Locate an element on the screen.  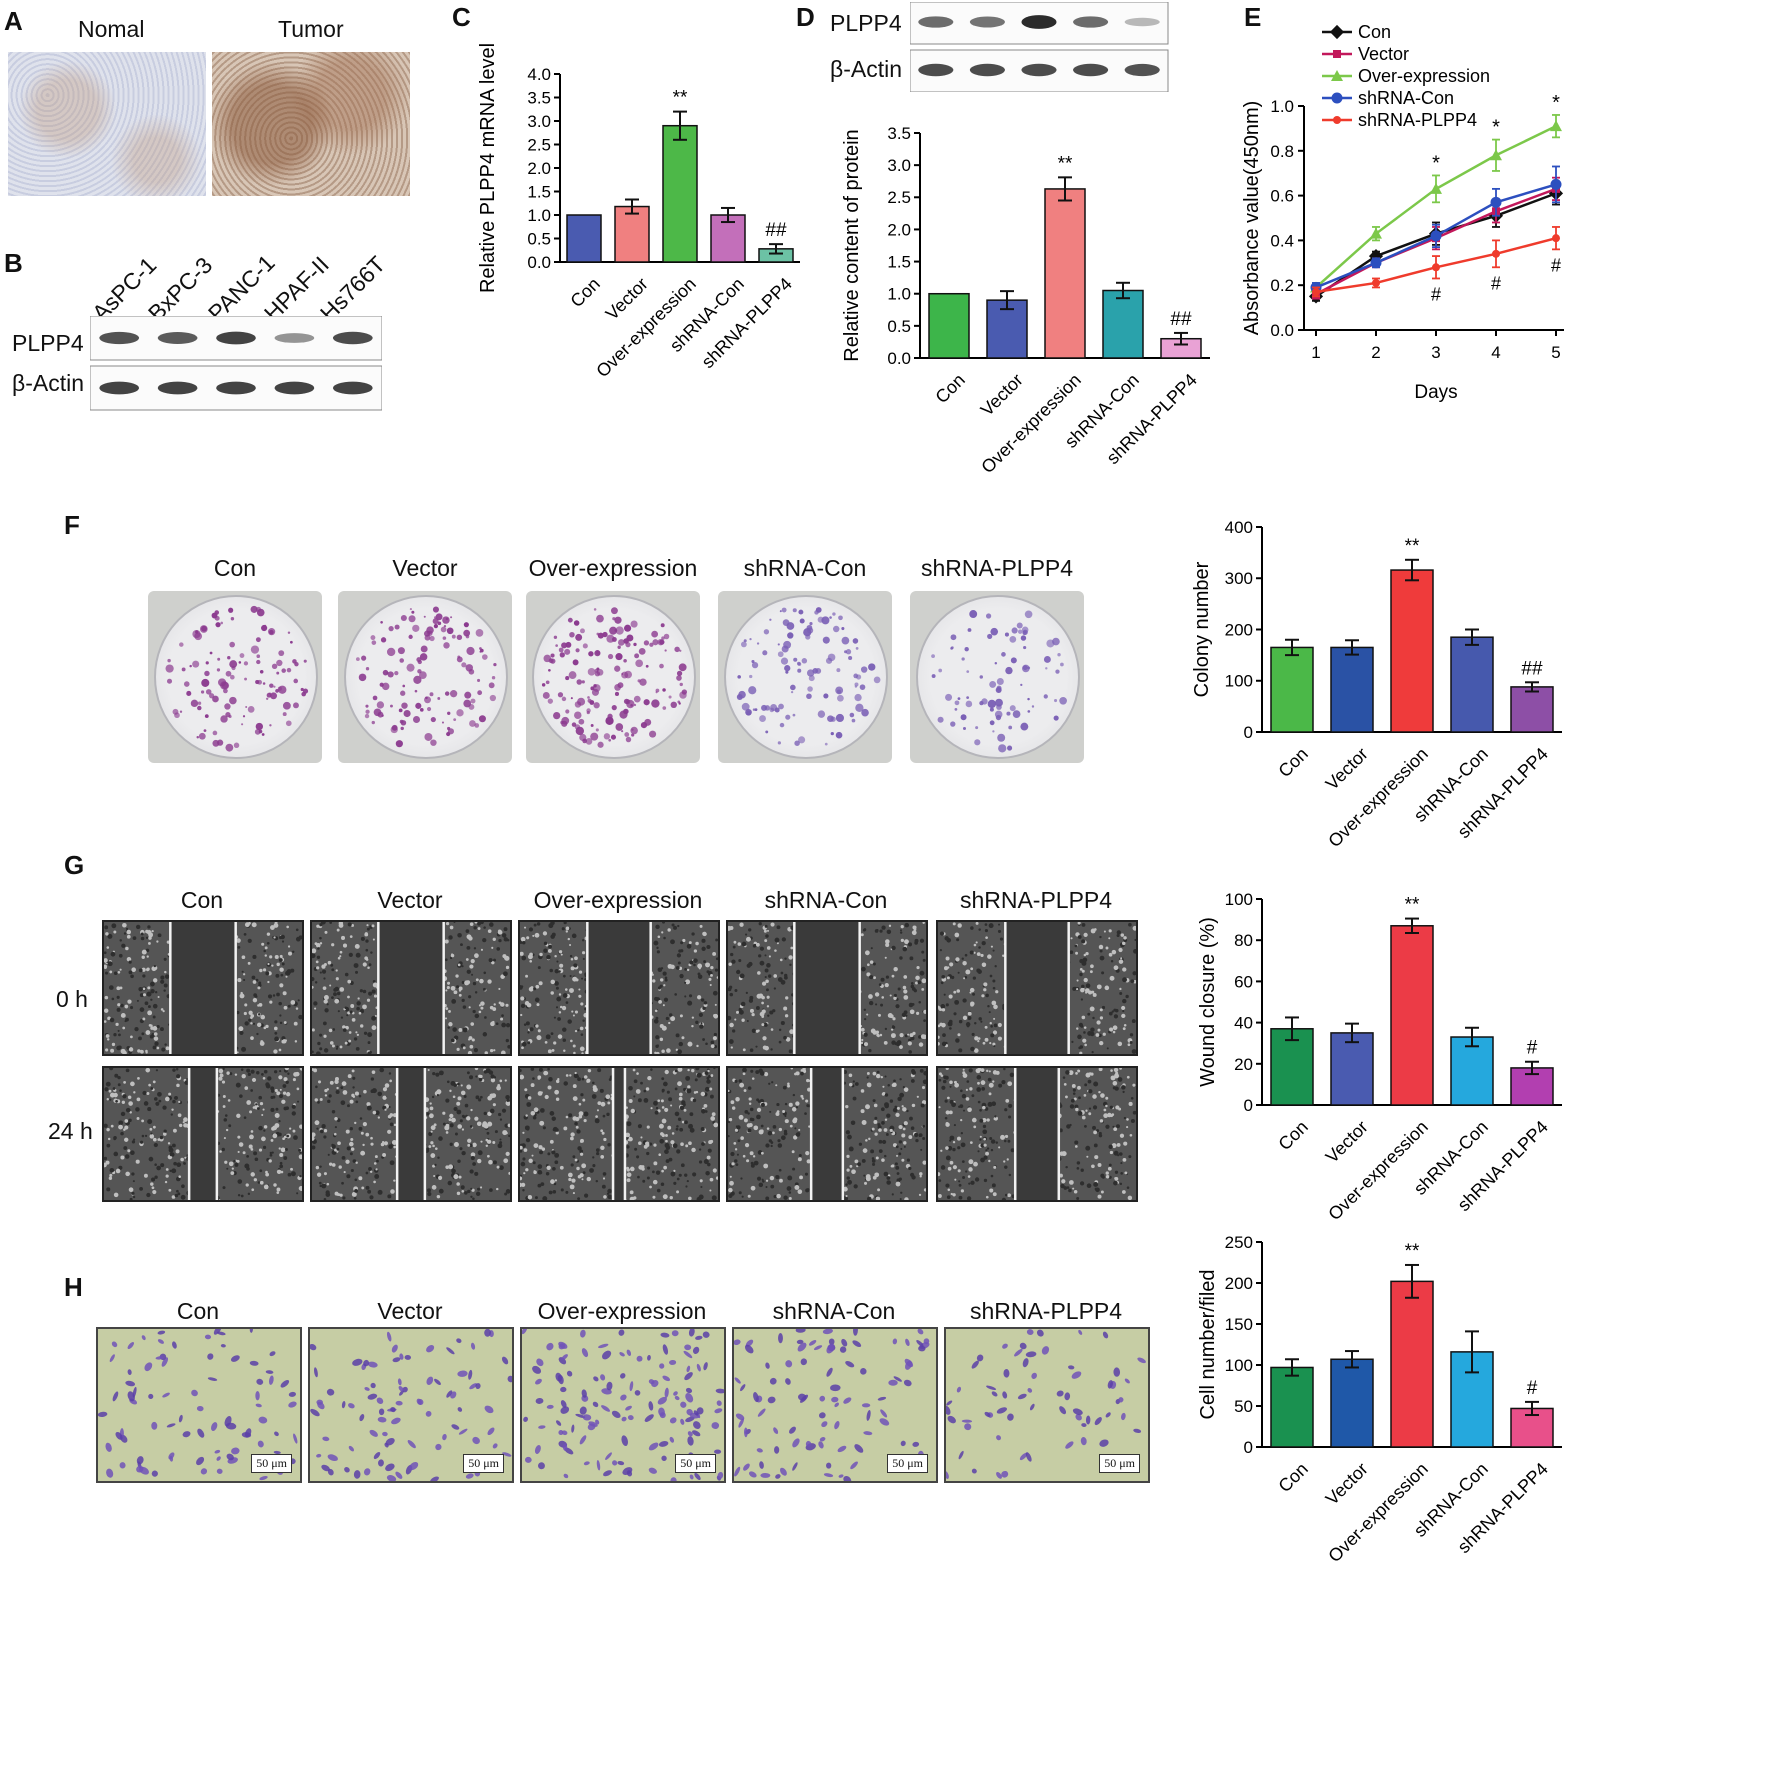
dish-plate is located at coordinates (614, 677).